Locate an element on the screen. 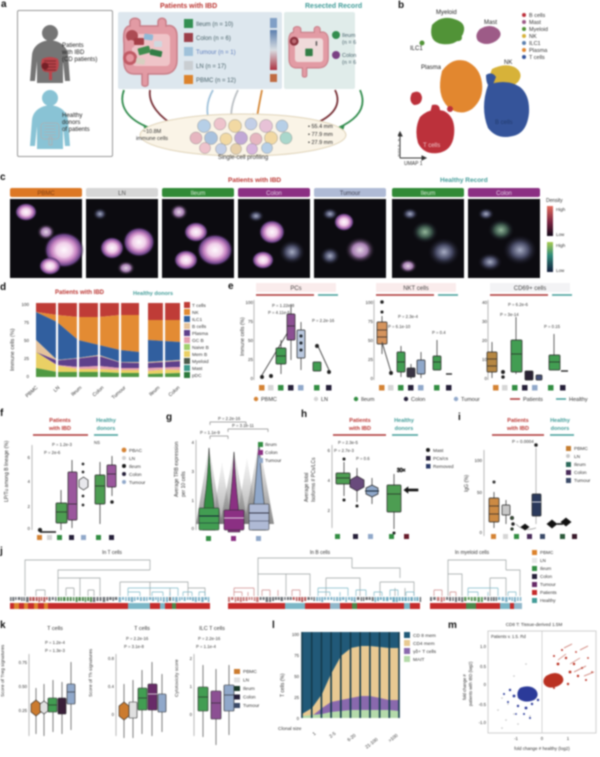 Image resolution: width=600 pixels, height=757 pixels. svg-text: 21-100 is located at coordinates (371, 743).